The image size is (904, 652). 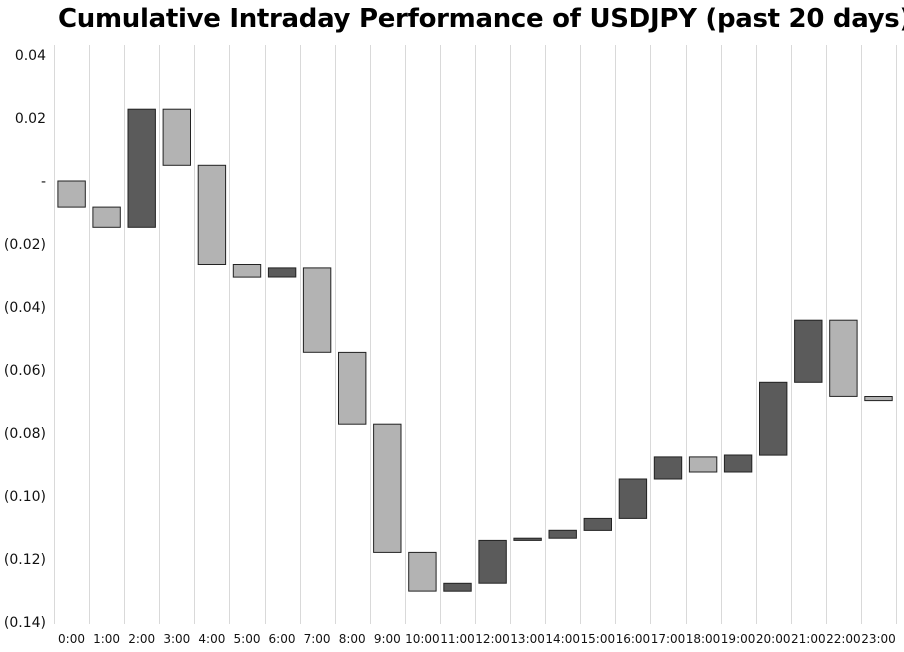 I want to click on x-tick-label: 17:00, so click(x=668, y=639).